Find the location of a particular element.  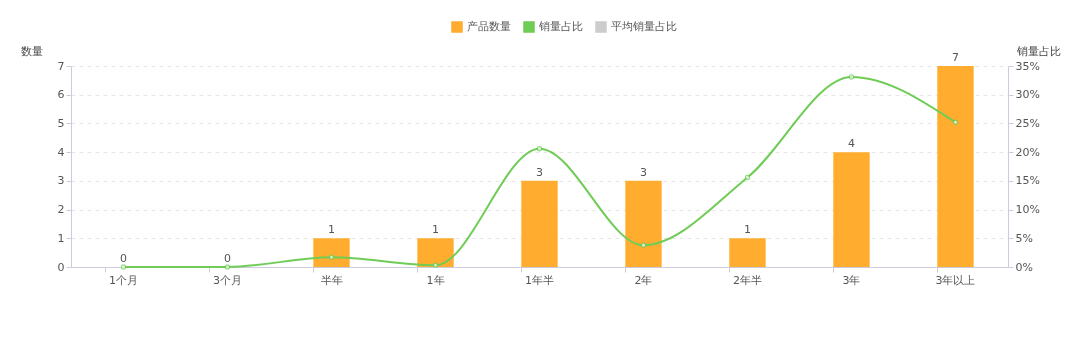

y2-tick-label: 30% is located at coordinates (1027, 95).